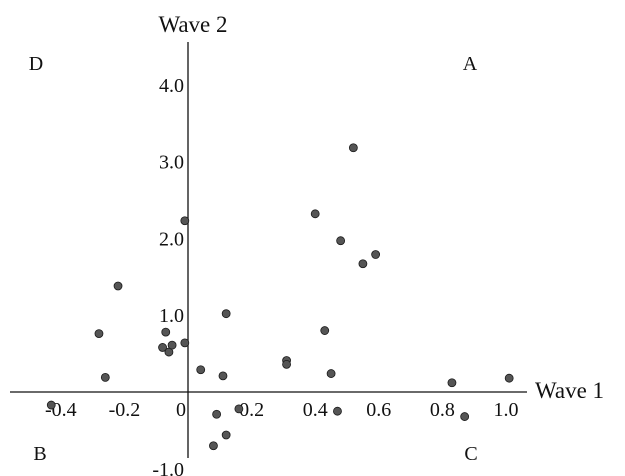 This screenshot has height=476, width=625. I want to click on y-tick-label: 1.0, so click(171, 316).